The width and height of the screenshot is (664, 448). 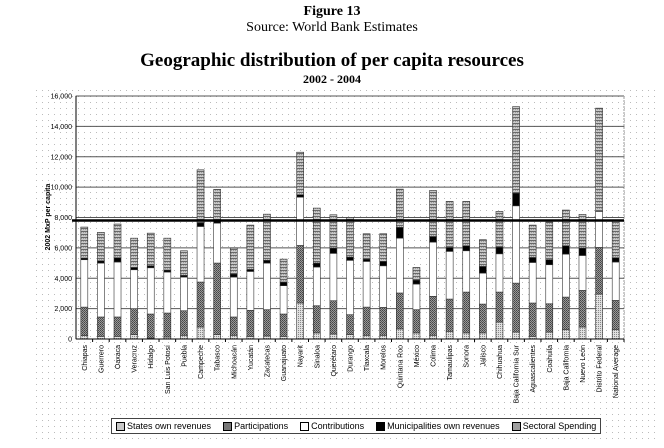 What do you see at coordinates (63, 279) in the screenshot?
I see `y-tick-label: 4,000` at bounding box center [63, 279].